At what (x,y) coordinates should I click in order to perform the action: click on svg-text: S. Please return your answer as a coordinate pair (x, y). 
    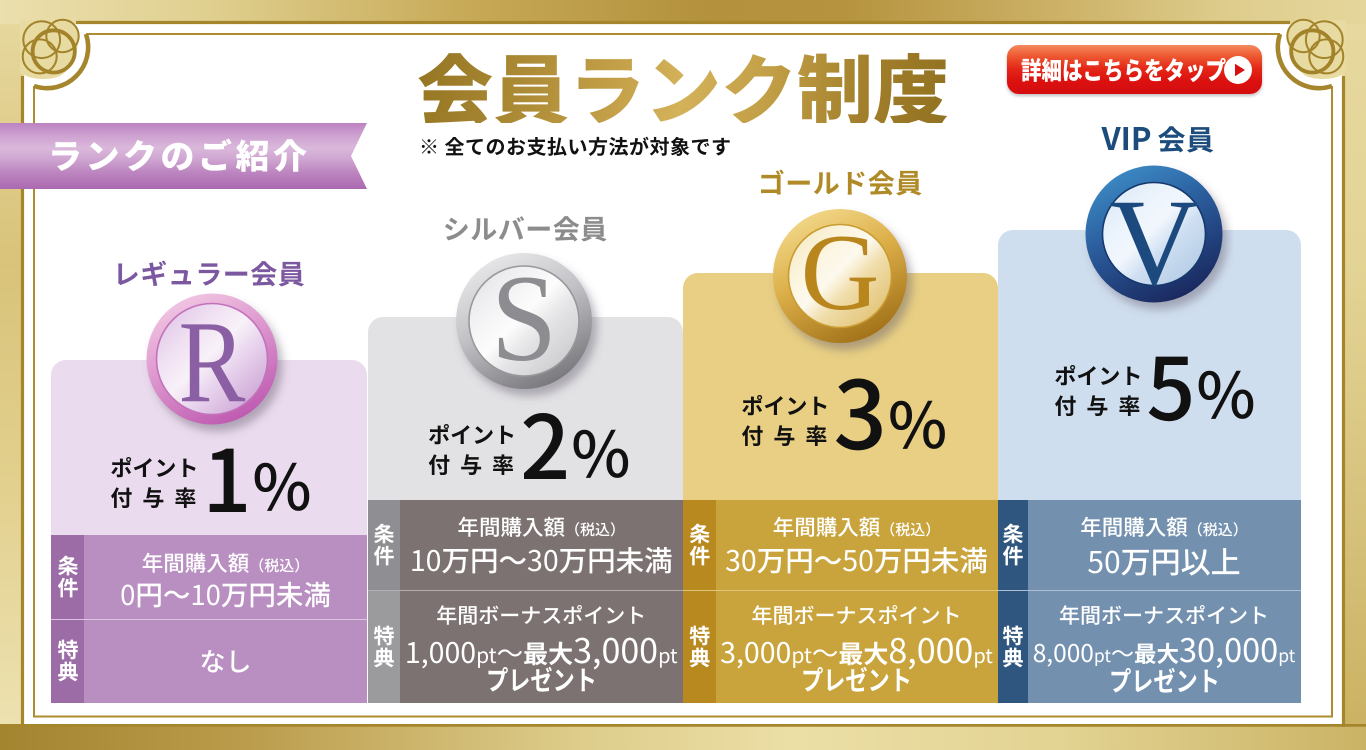
    Looking at the image, I should click on (524, 318).